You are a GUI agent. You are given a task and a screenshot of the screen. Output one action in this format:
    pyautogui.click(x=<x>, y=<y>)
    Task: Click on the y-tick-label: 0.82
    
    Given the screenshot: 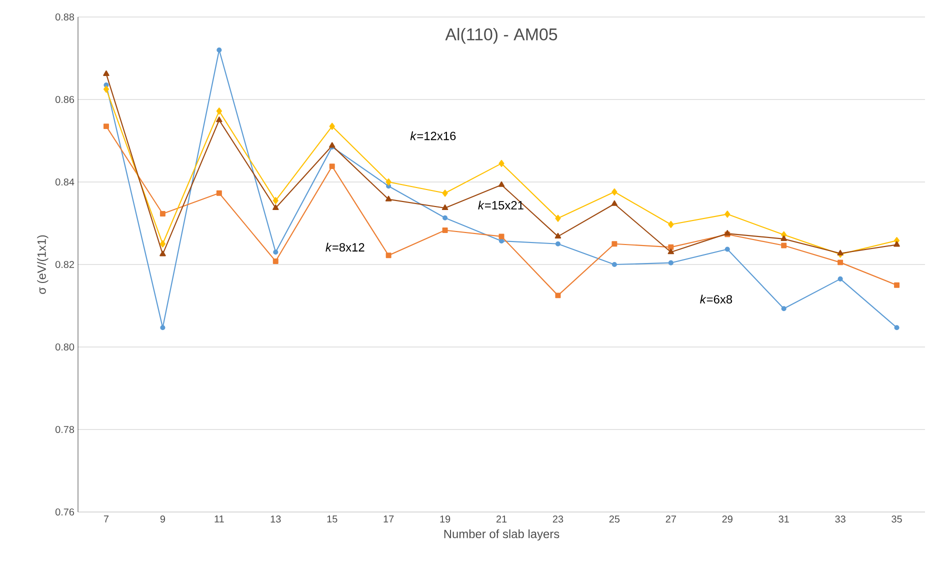 What is the action you would take?
    pyautogui.click(x=64, y=264)
    